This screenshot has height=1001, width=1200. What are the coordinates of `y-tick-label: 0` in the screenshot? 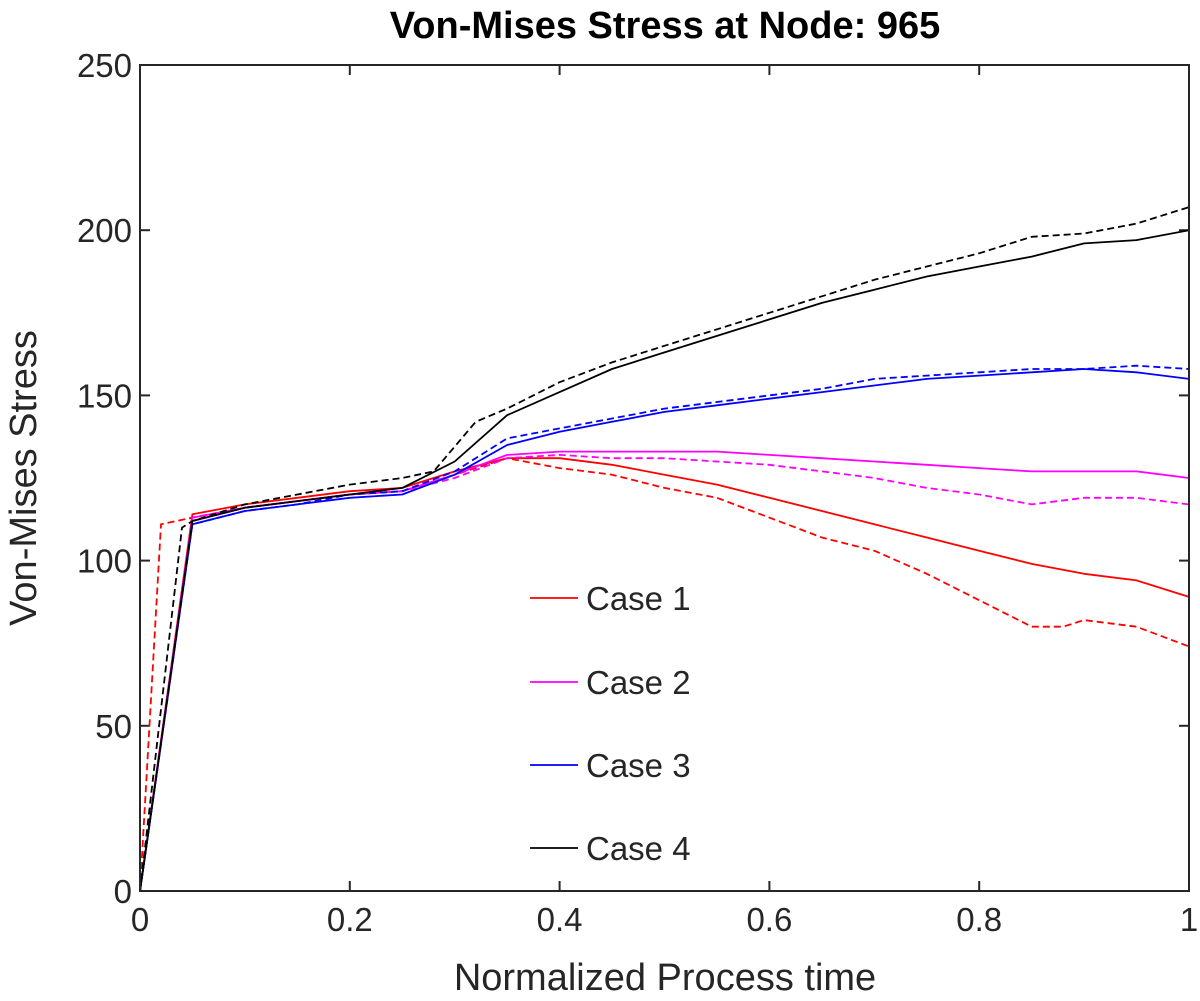 It's located at (123, 891).